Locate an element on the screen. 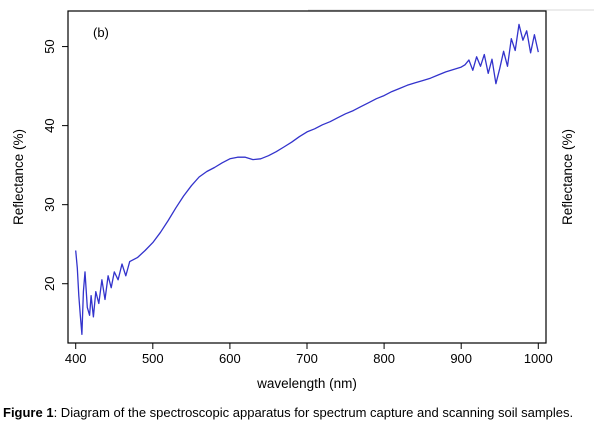 This screenshot has height=446, width=594. y-axis-title-left: Reflectance (%) is located at coordinates (18, 177).